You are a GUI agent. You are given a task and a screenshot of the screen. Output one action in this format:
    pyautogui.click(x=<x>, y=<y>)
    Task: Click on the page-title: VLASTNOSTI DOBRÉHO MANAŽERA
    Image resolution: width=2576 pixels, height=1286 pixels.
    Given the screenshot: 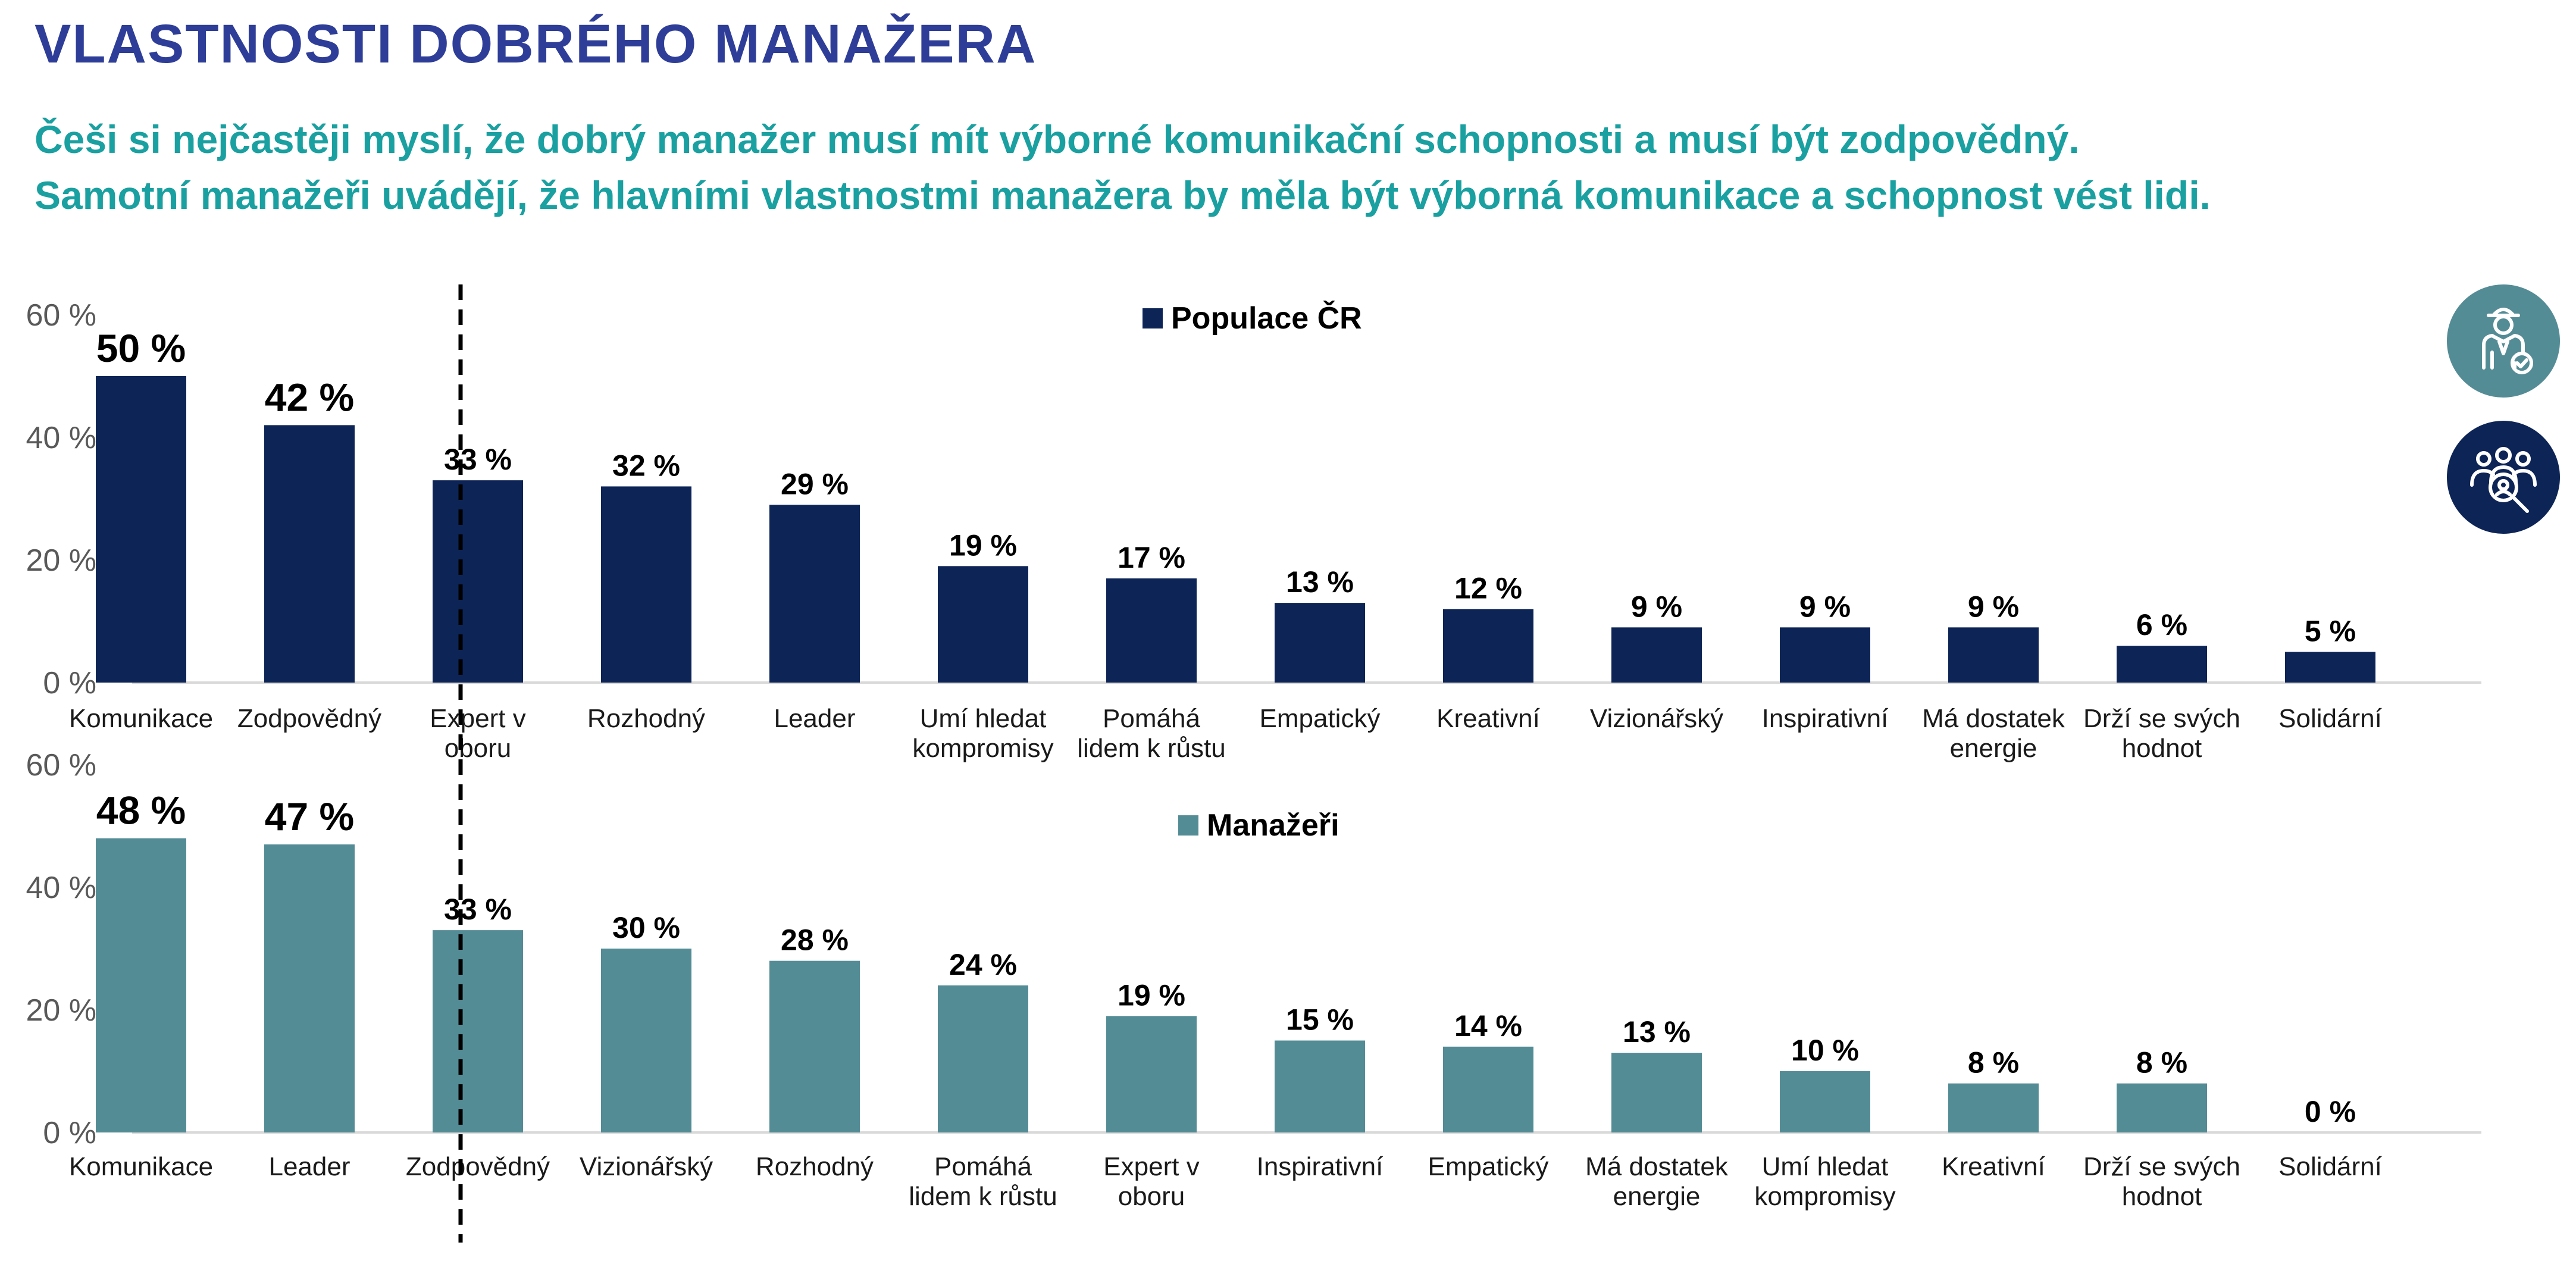 What is the action you would take?
    pyautogui.click(x=536, y=44)
    